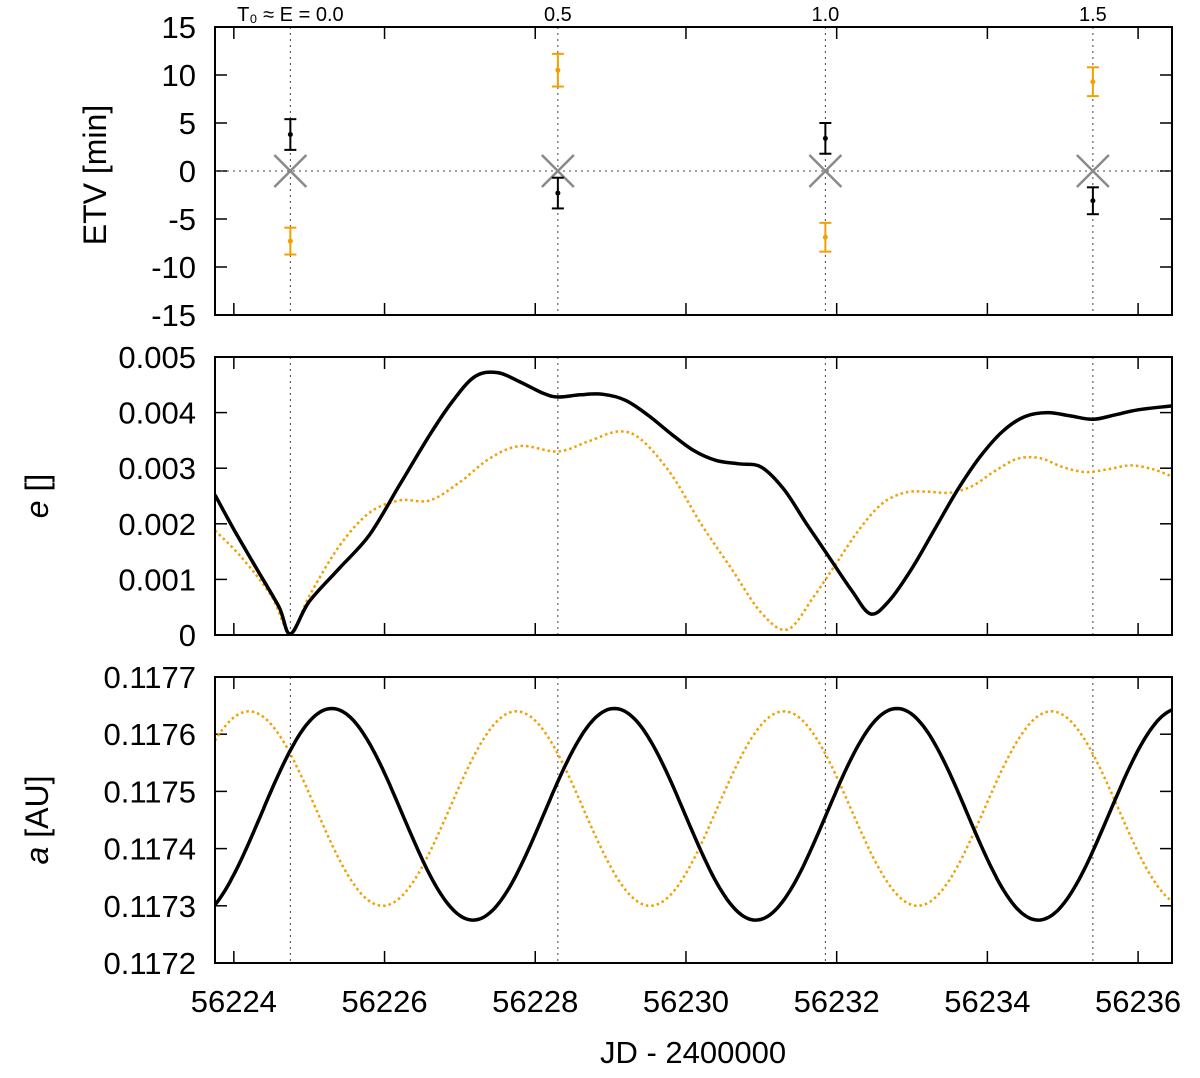 This screenshot has width=1200, height=1078. I want to click on eccentricity-y-axis-unit: [], so click(37, 487).